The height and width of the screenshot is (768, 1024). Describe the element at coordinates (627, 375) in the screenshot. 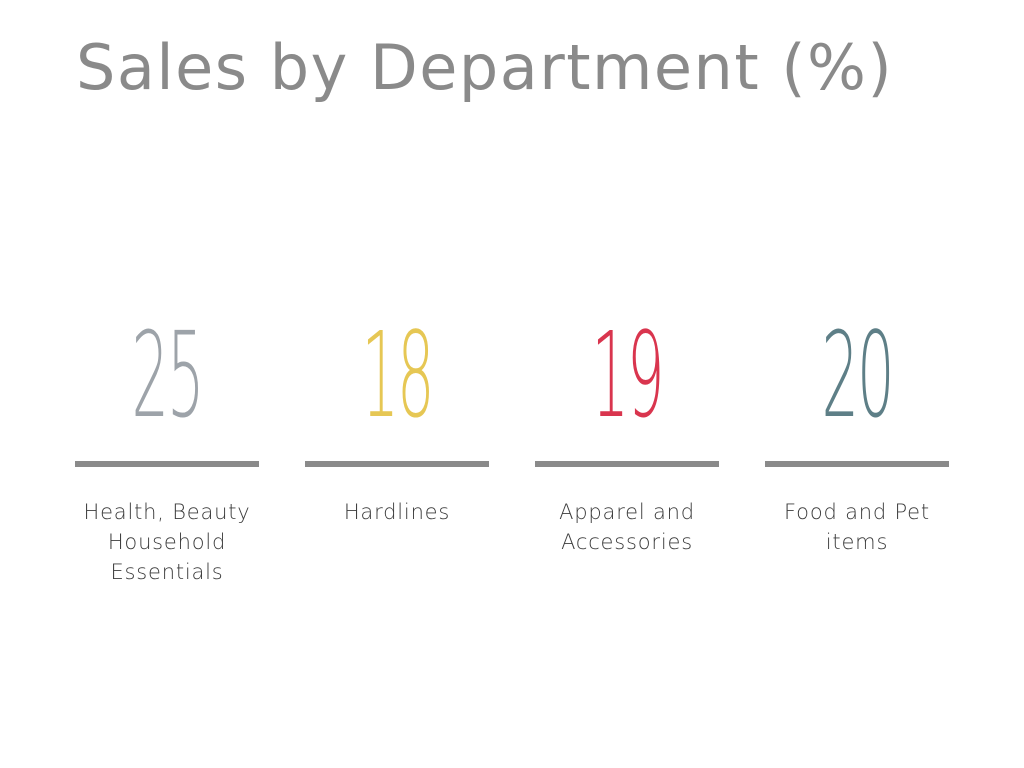

I see `stat-value: 19` at that location.